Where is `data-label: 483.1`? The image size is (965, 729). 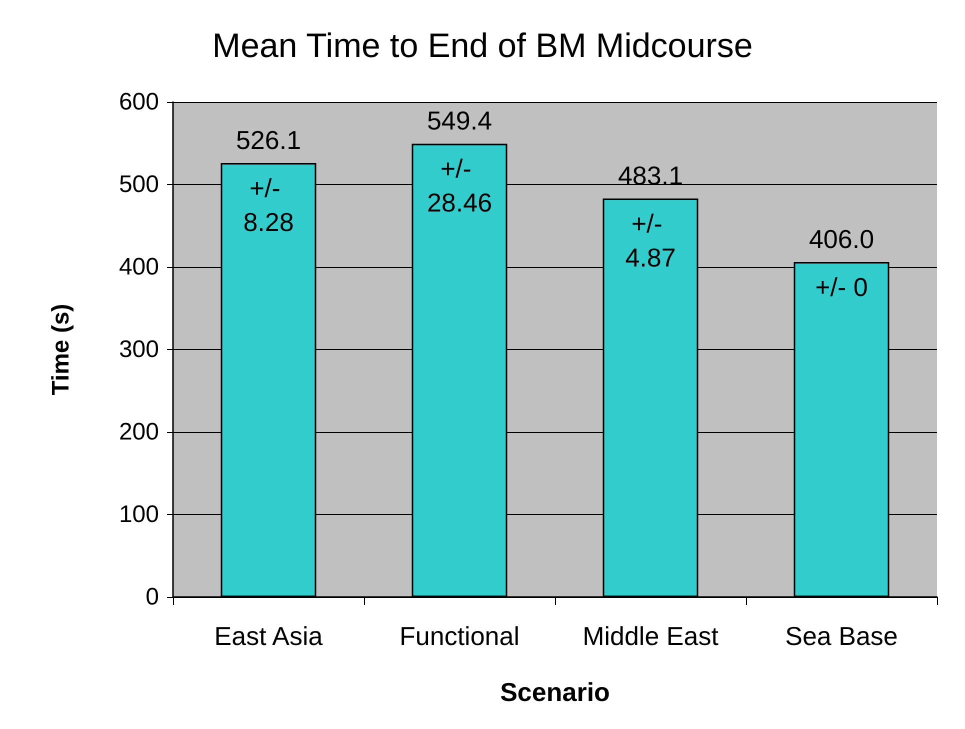 data-label: 483.1 is located at coordinates (651, 175).